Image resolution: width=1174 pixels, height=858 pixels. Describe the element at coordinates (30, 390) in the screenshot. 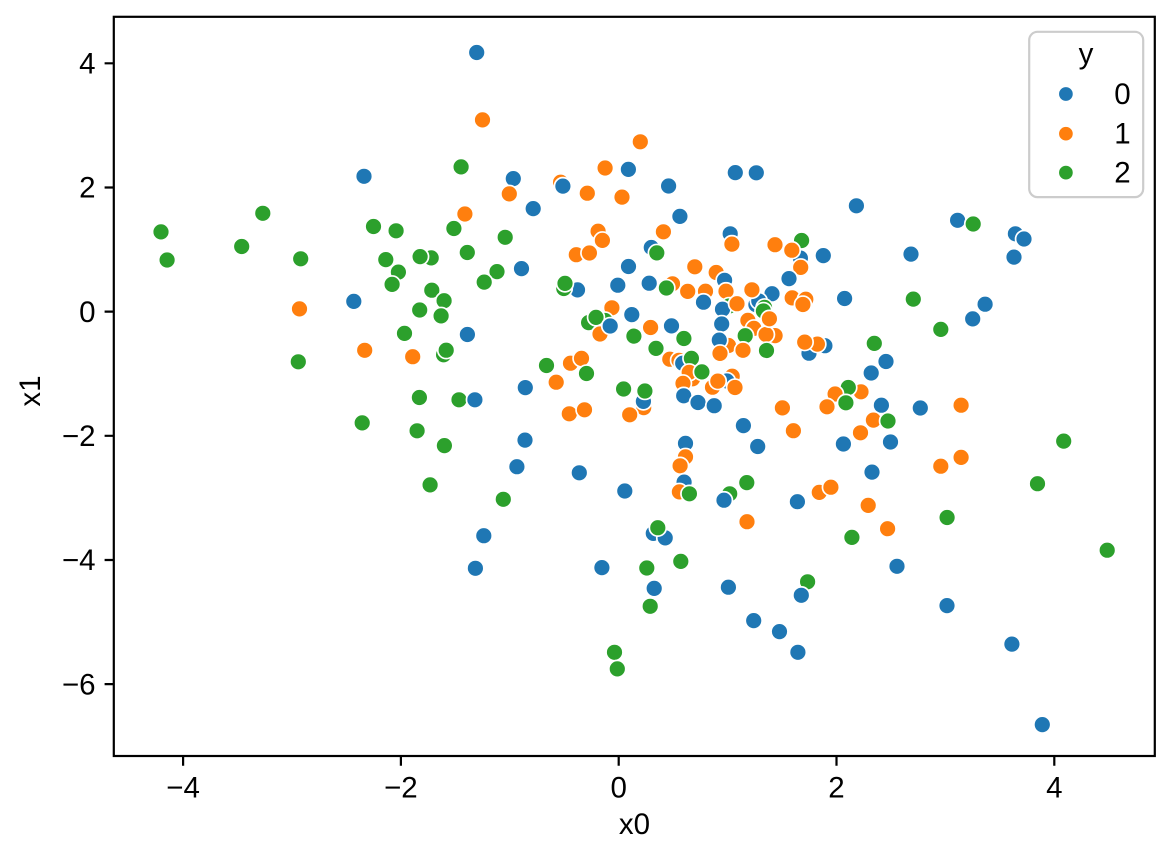

I see `svg-text: x1` at that location.